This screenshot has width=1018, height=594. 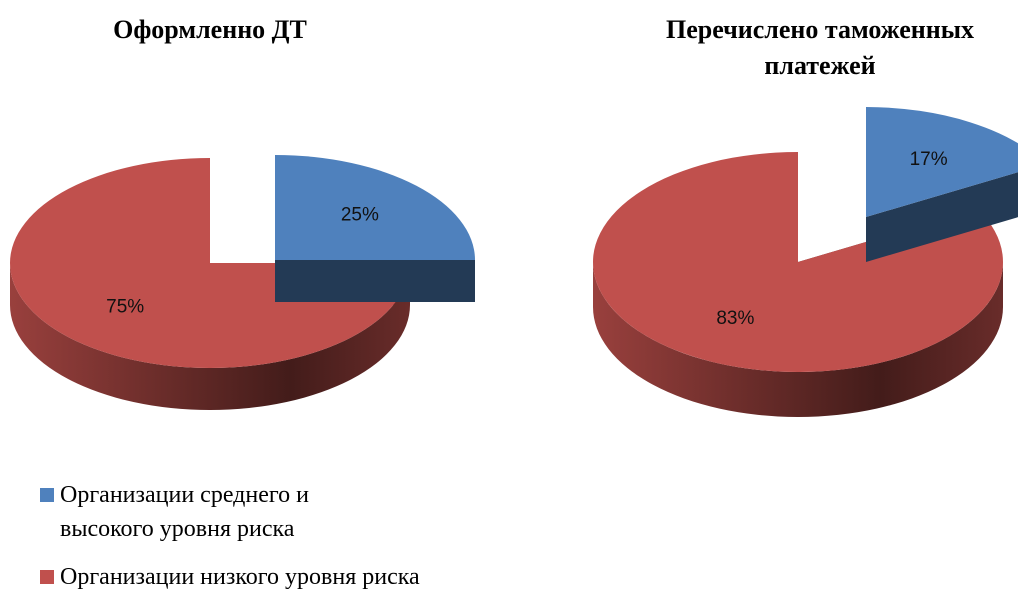 What do you see at coordinates (360, 214) in the screenshot?
I see `data-label: 25%` at bounding box center [360, 214].